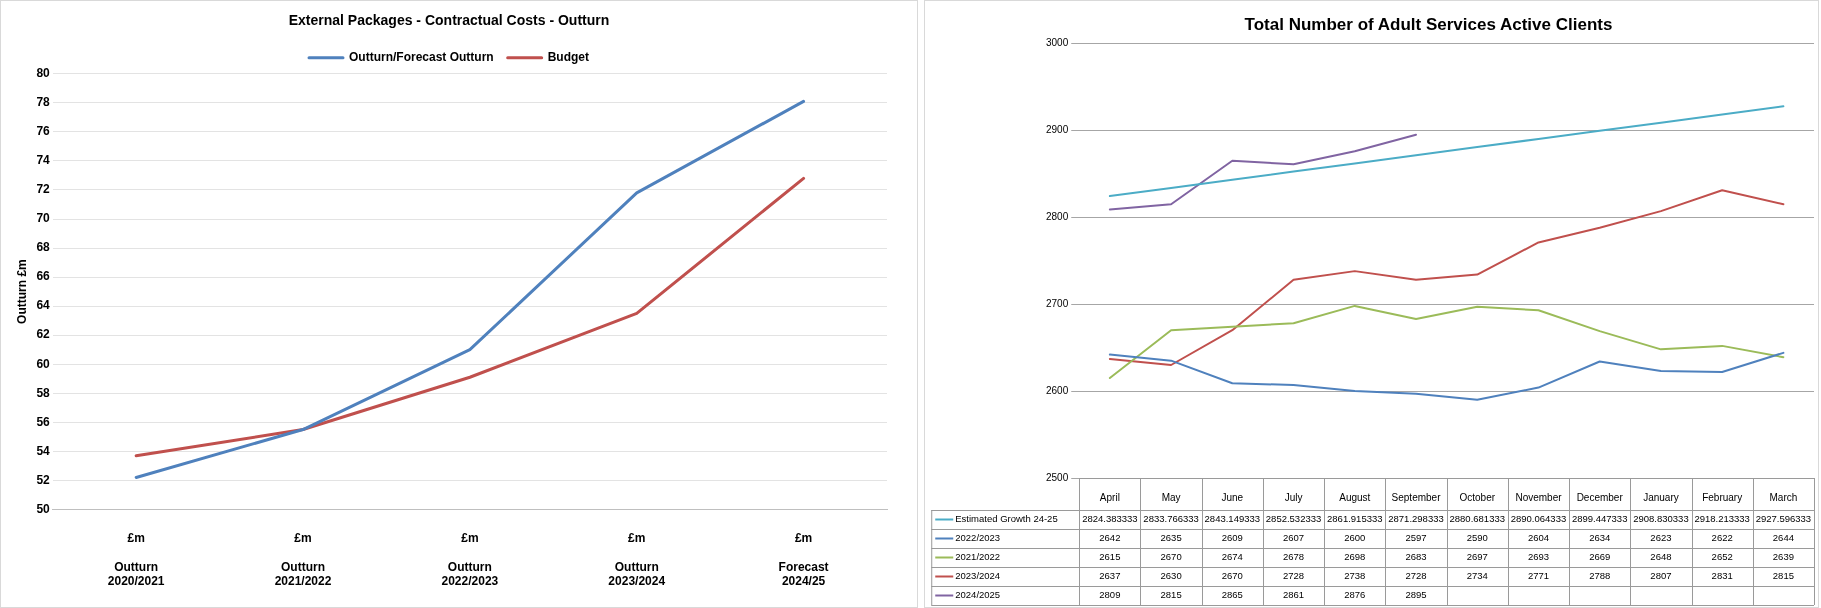 The image size is (1821, 608). I want to click on y-tick-label: 52, so click(43, 479).